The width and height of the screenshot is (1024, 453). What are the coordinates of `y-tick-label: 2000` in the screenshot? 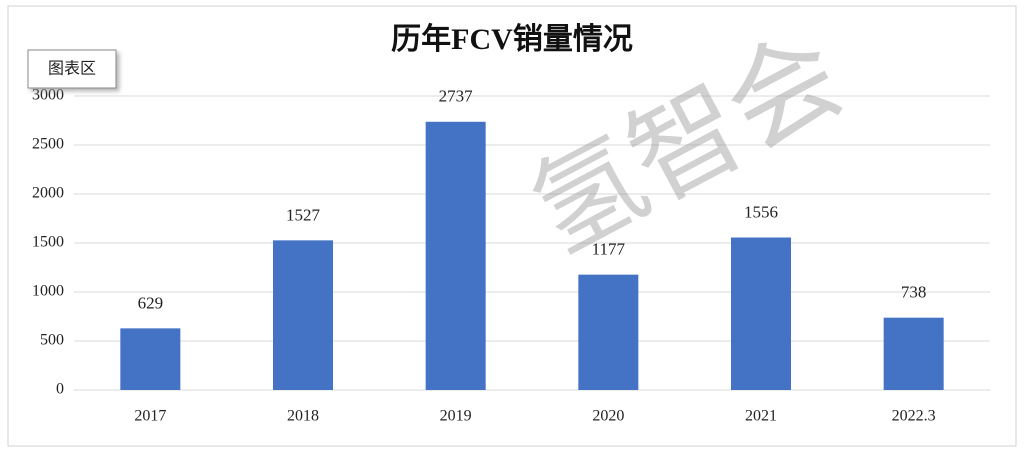 It's located at (48, 193).